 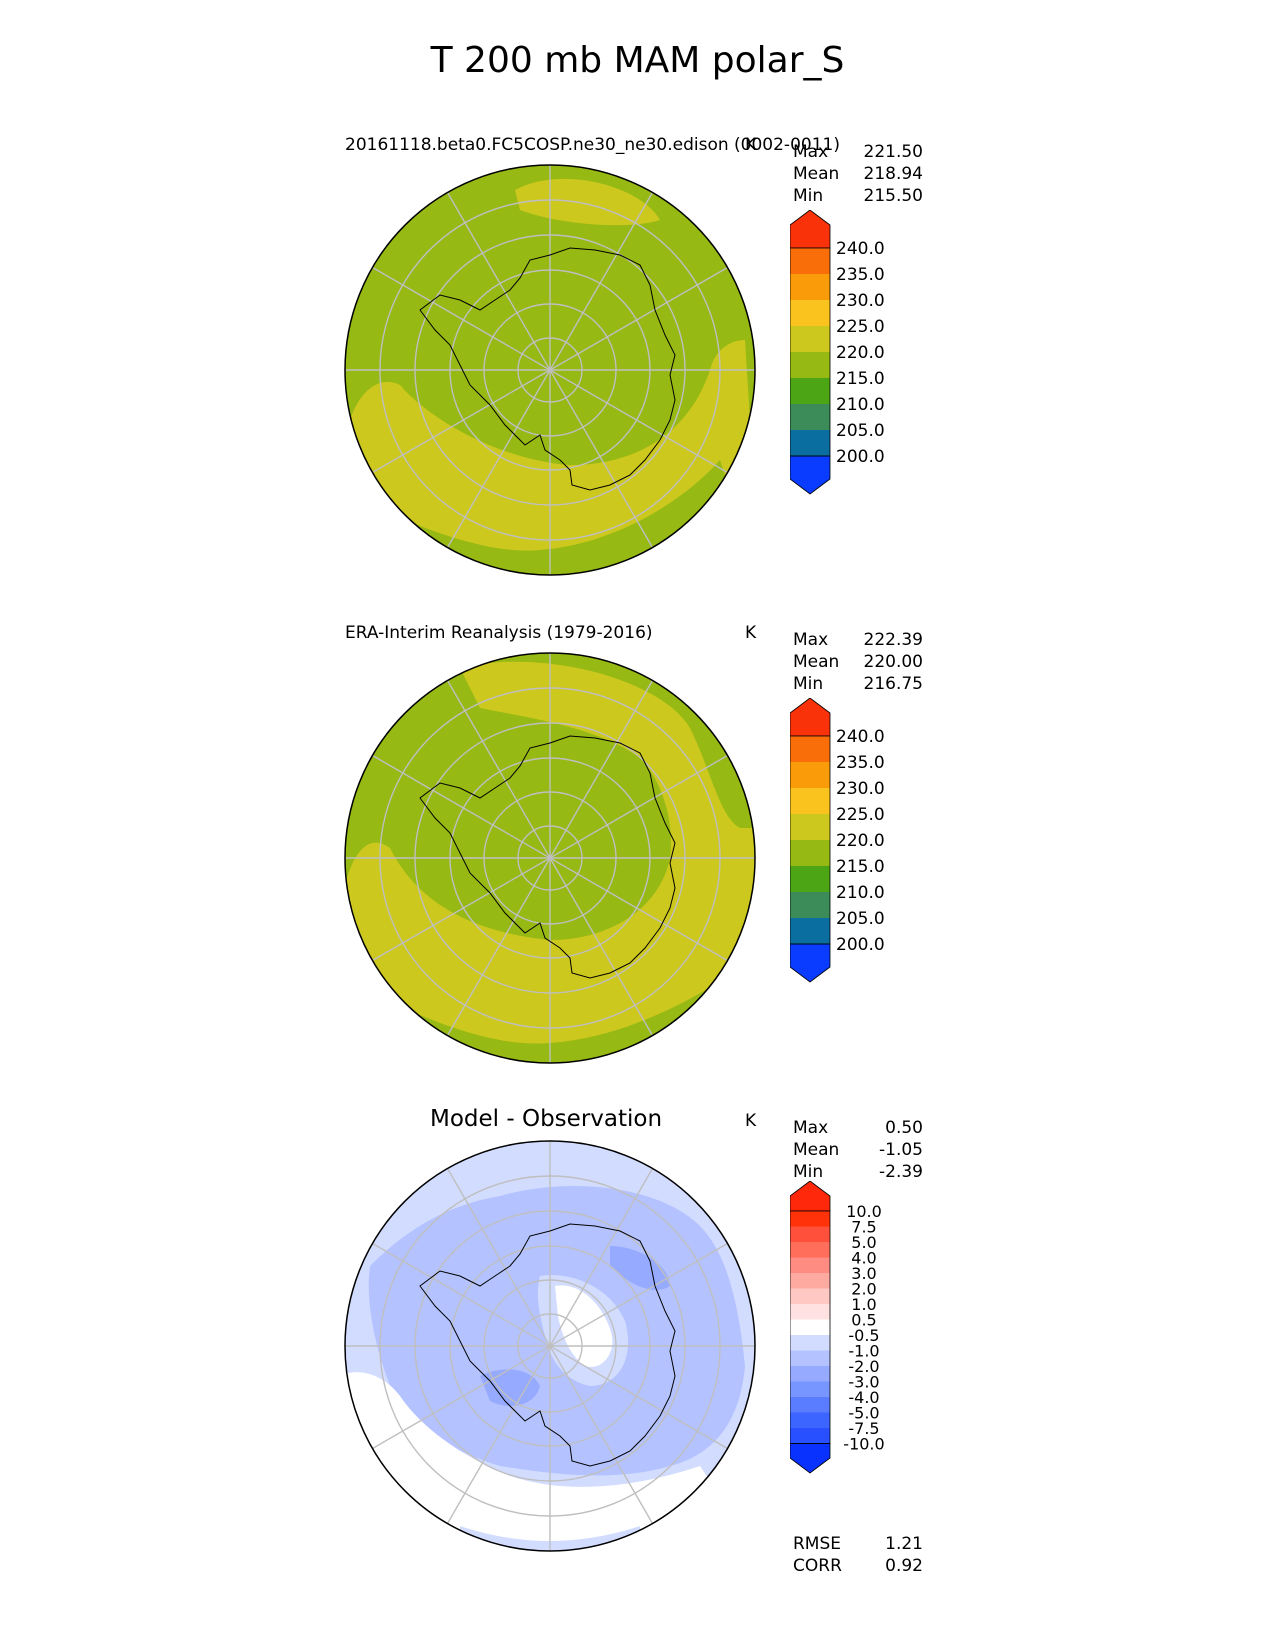 I want to click on stats-box: Max 0.50 Mean -1.05 Min -2.39, so click(x=858, y=1150).